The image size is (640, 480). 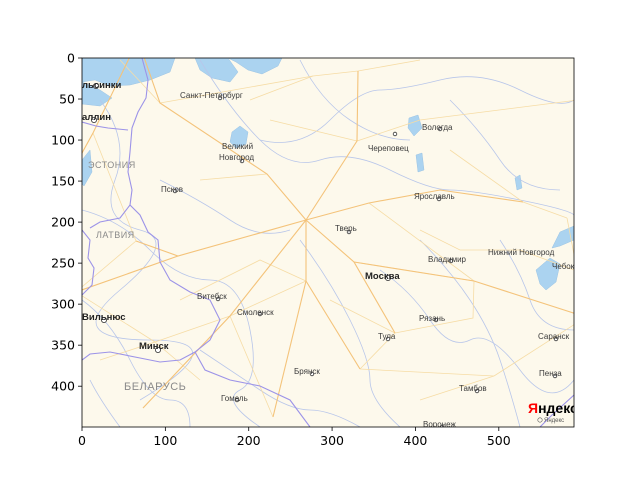 I want to click on city-label: Вологда, so click(x=437, y=127).